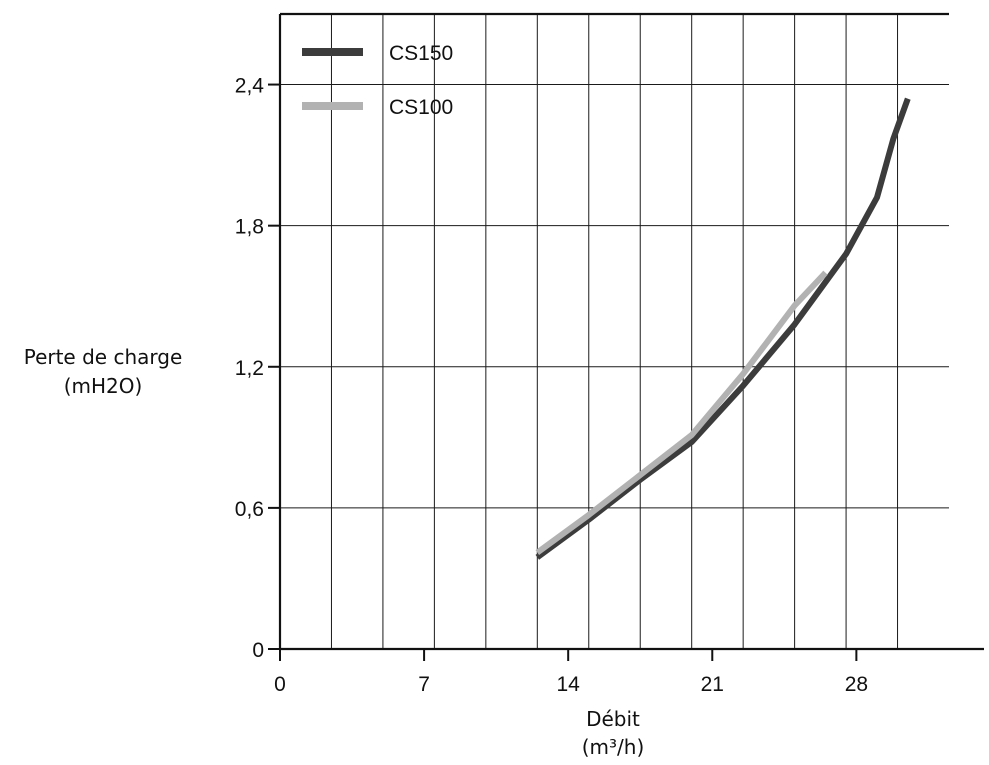 The width and height of the screenshot is (989, 765). Describe the element at coordinates (103, 357) in the screenshot. I see `y-axis-title-line-1: Perte de charge` at that location.